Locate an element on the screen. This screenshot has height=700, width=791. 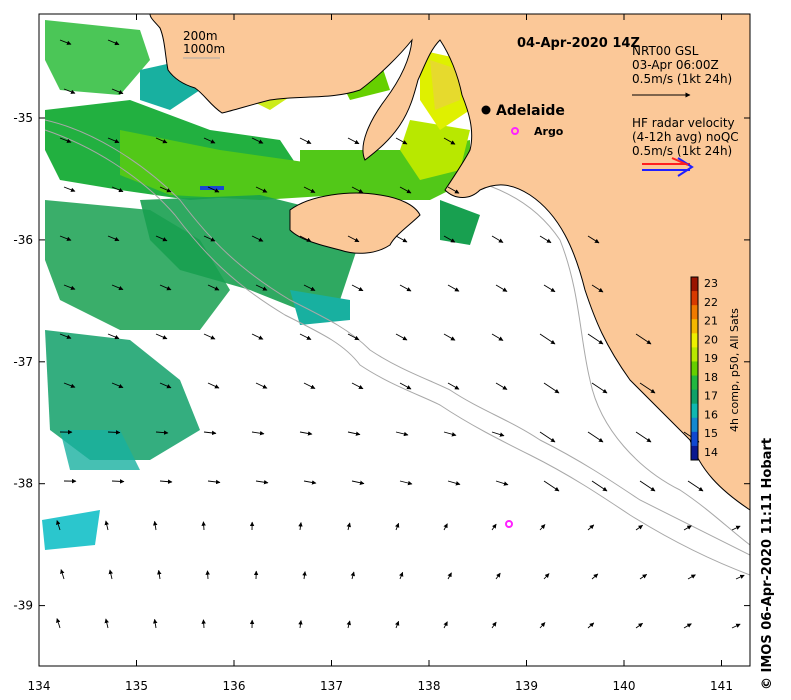
depth-label-1000m: 1000m is located at coordinates (204, 49).